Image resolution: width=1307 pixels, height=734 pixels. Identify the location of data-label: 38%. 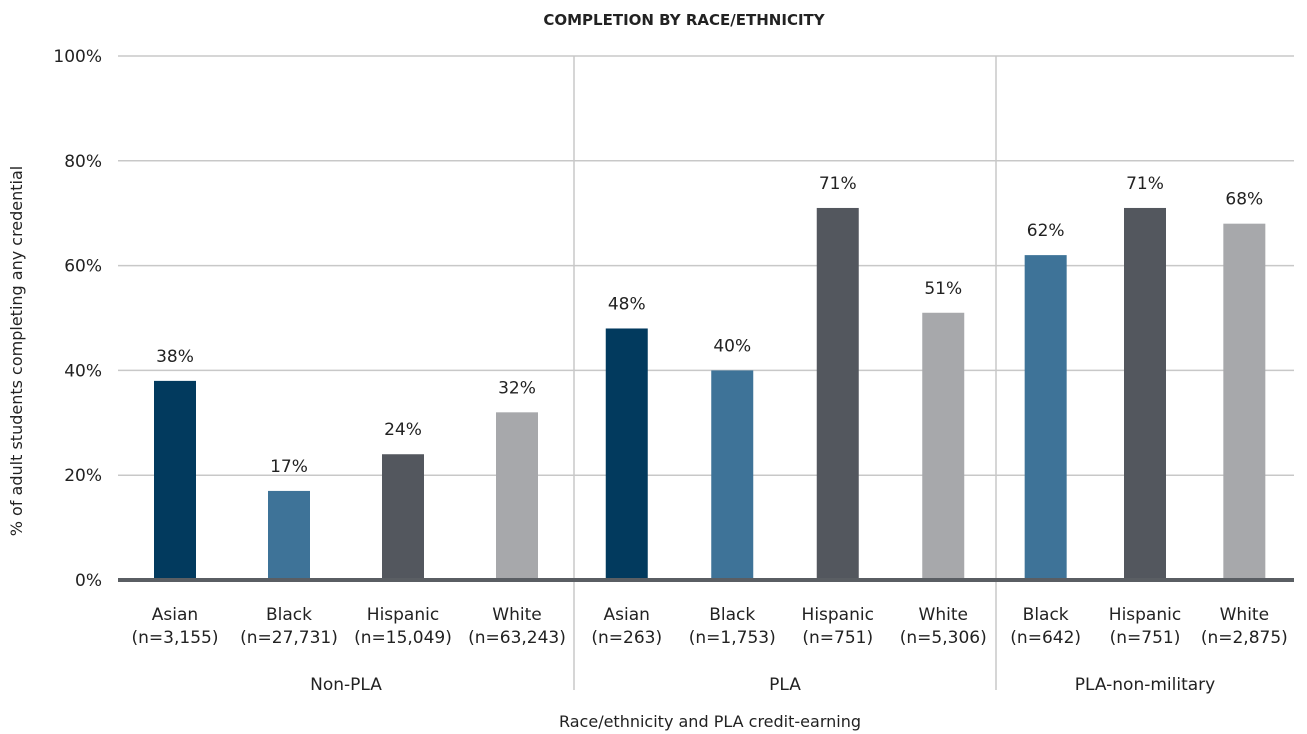
(175, 357).